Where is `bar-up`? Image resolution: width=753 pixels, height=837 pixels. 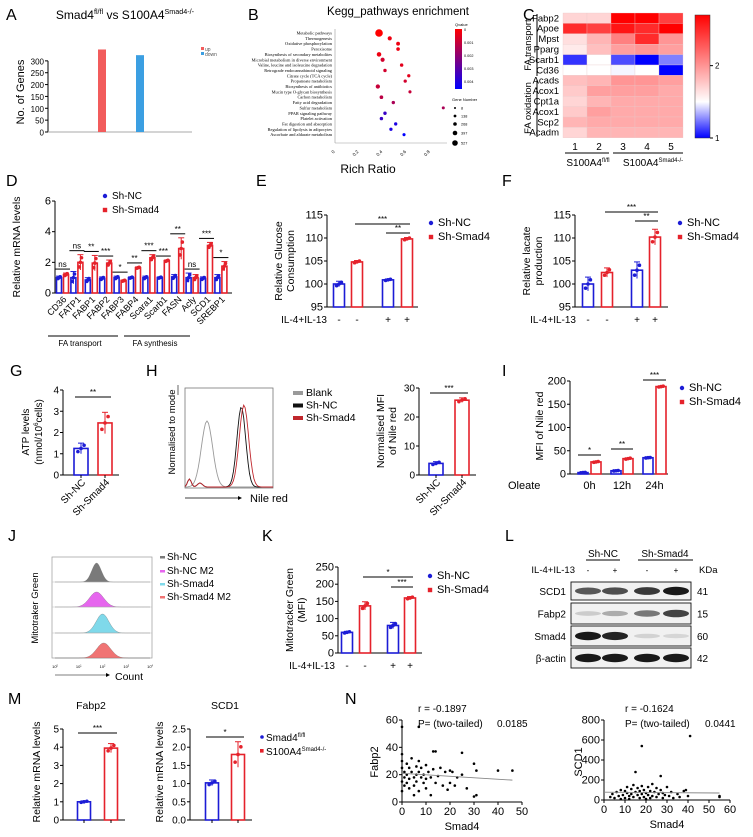
bar-up is located at coordinates (102, 90).